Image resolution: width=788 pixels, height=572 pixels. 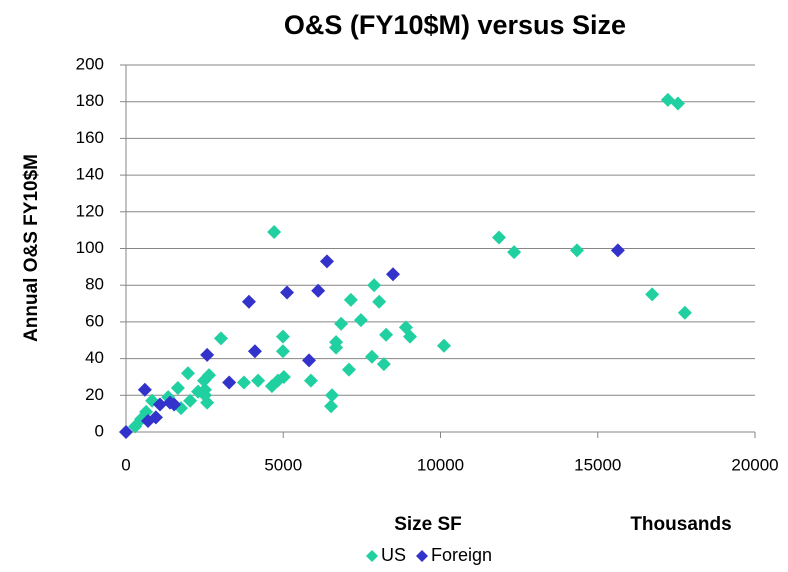 I want to click on x-axis-title: Size SF, so click(x=428, y=524).